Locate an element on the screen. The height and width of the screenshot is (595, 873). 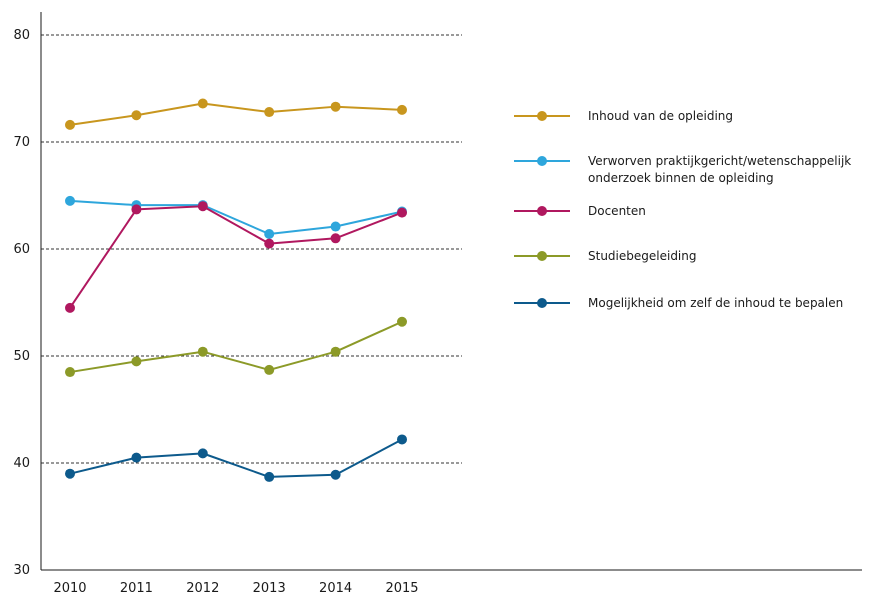
legend-label-line: Inhoud van de opleiding is located at coordinates (660, 116).